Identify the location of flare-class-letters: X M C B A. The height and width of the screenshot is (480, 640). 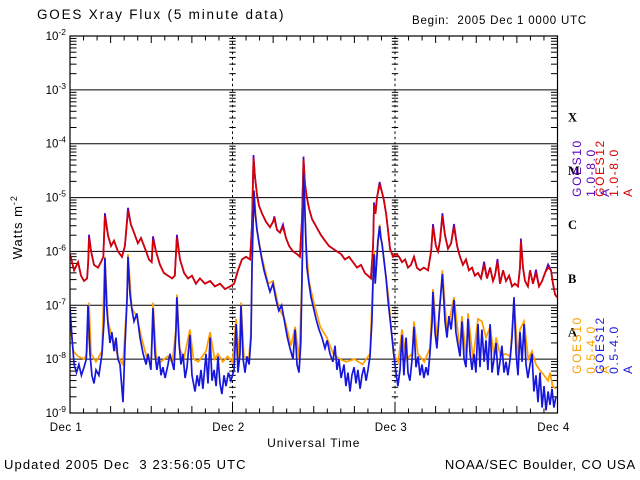
(574, 224).